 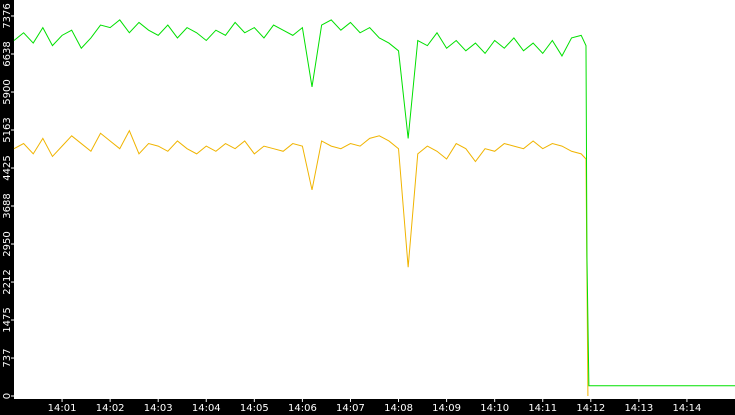 I want to click on y-tick-label: 2212, so click(x=7, y=281).